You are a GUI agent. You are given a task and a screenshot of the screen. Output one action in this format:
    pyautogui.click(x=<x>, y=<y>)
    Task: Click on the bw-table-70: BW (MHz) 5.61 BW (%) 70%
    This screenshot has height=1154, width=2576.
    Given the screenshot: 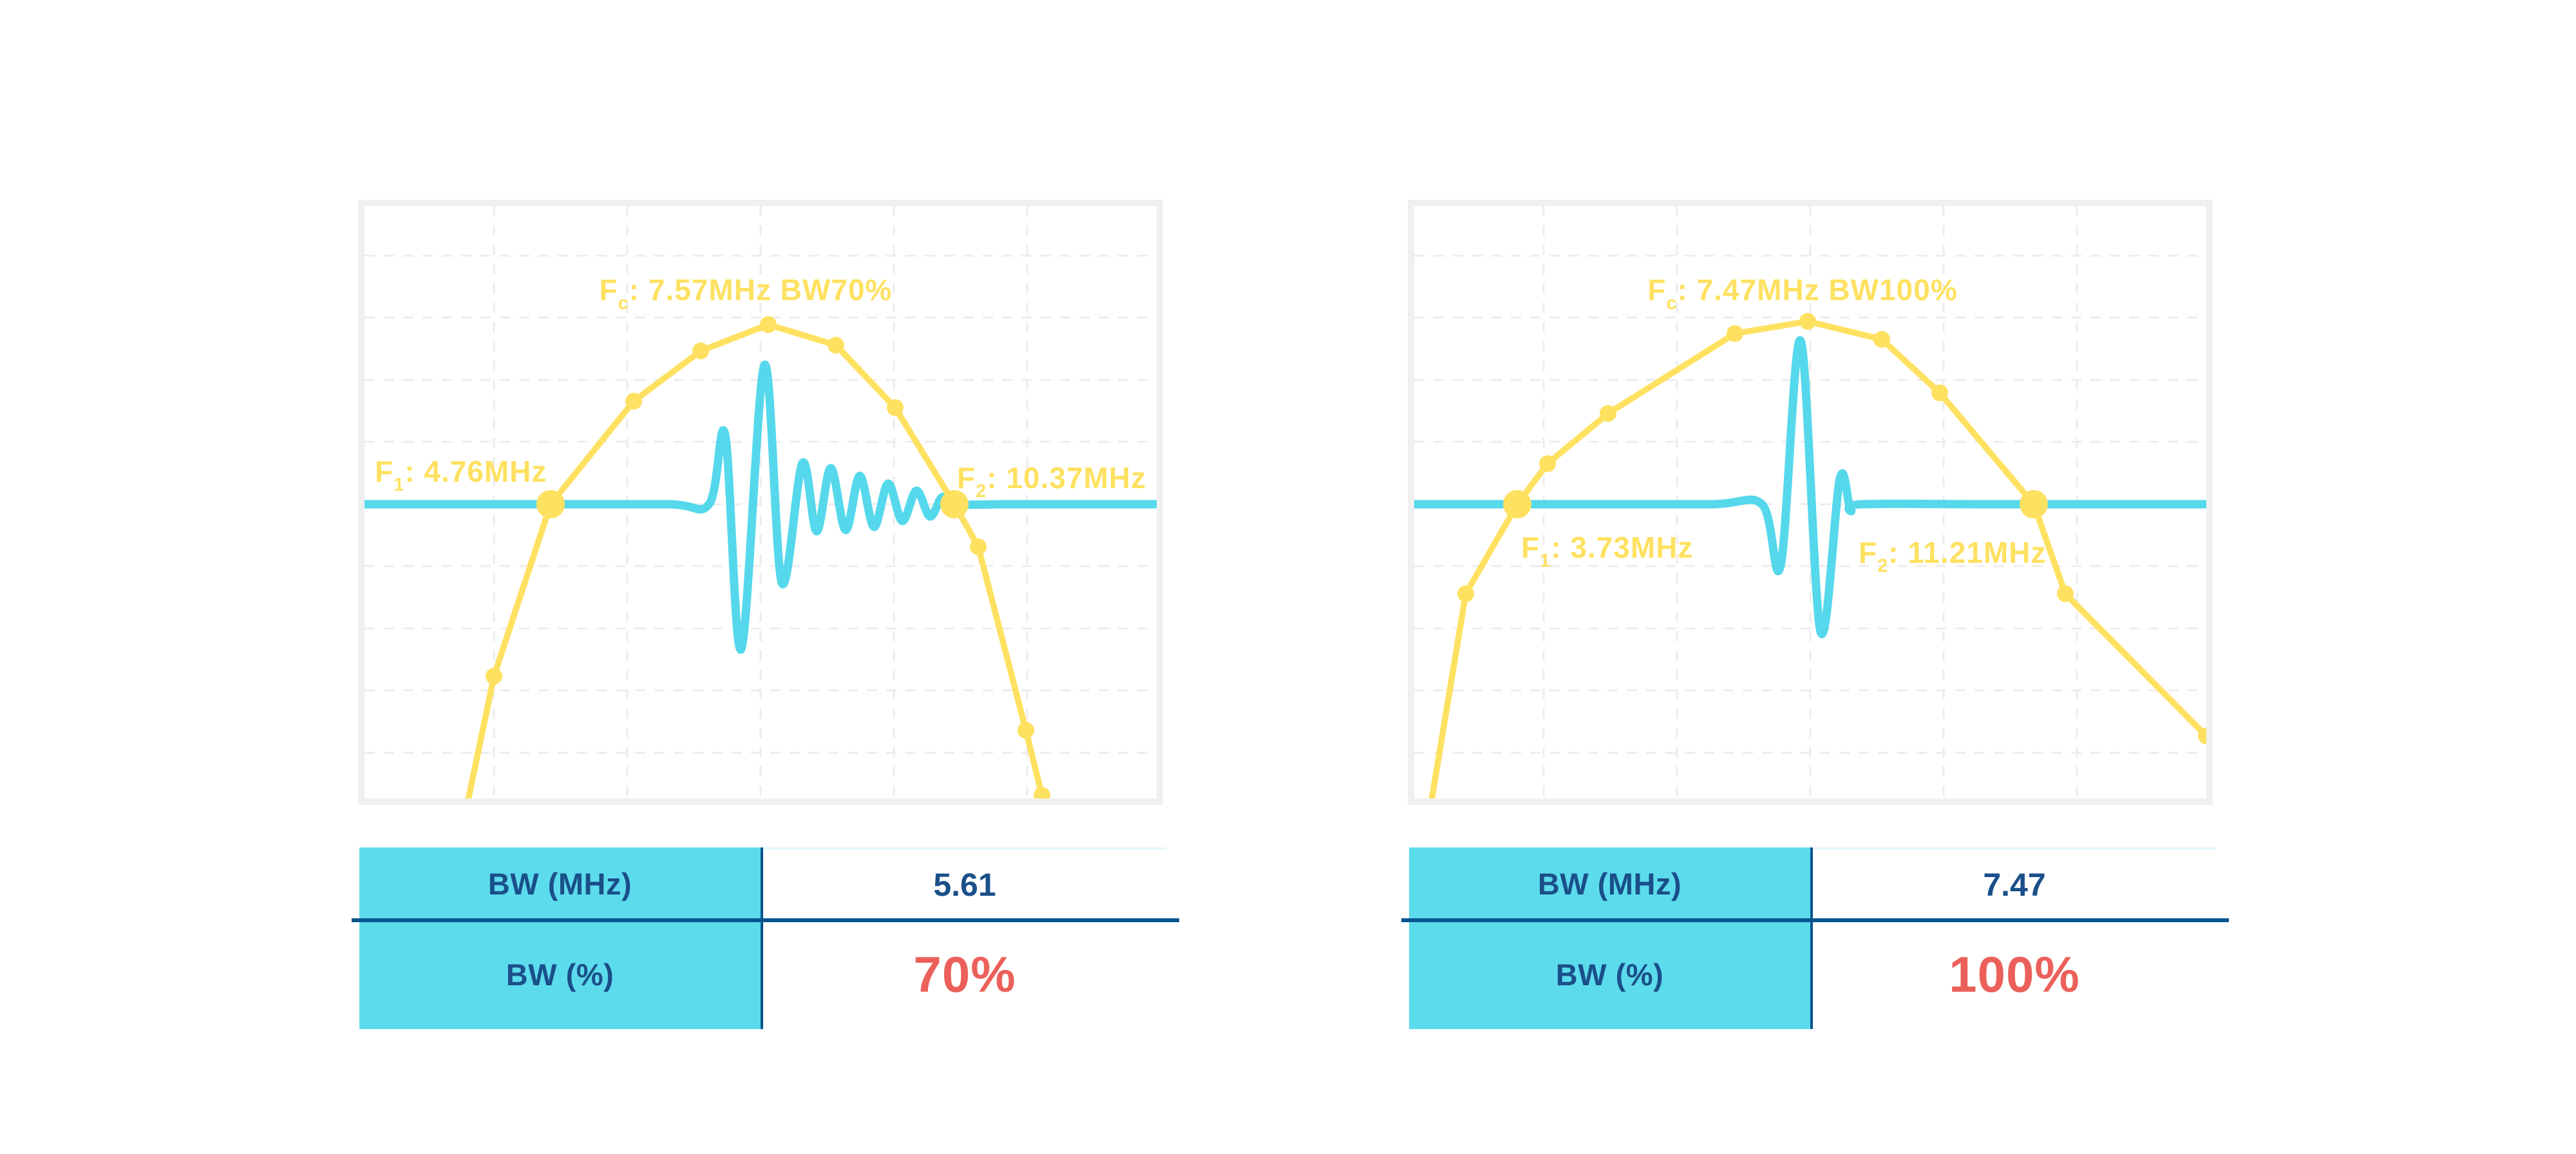 What is the action you would take?
    pyautogui.click(x=765, y=938)
    